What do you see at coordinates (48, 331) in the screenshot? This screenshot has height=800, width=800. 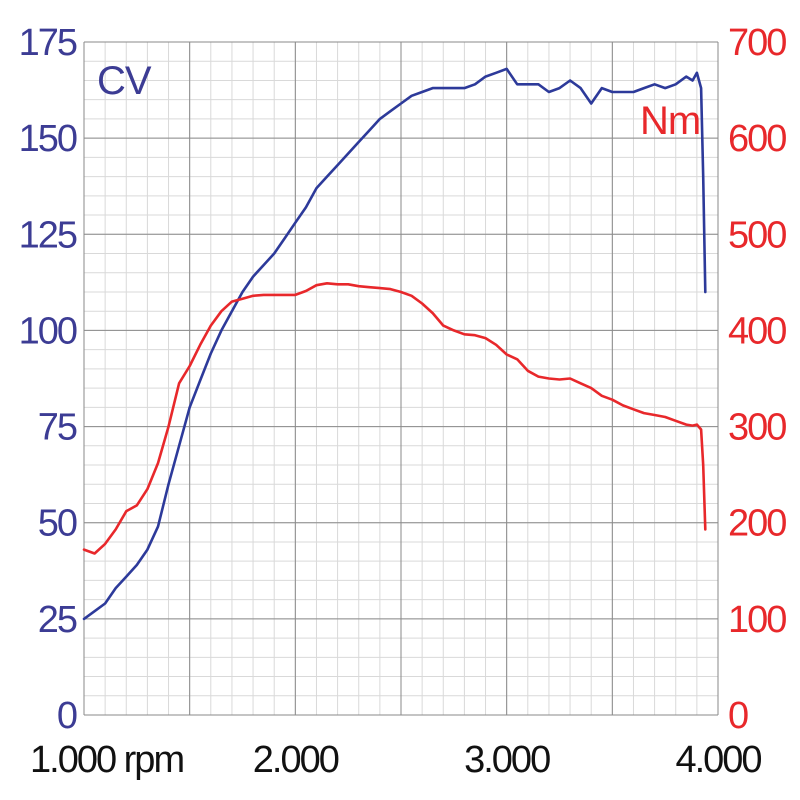 I see `left-axis-tick-label: 100` at bounding box center [48, 331].